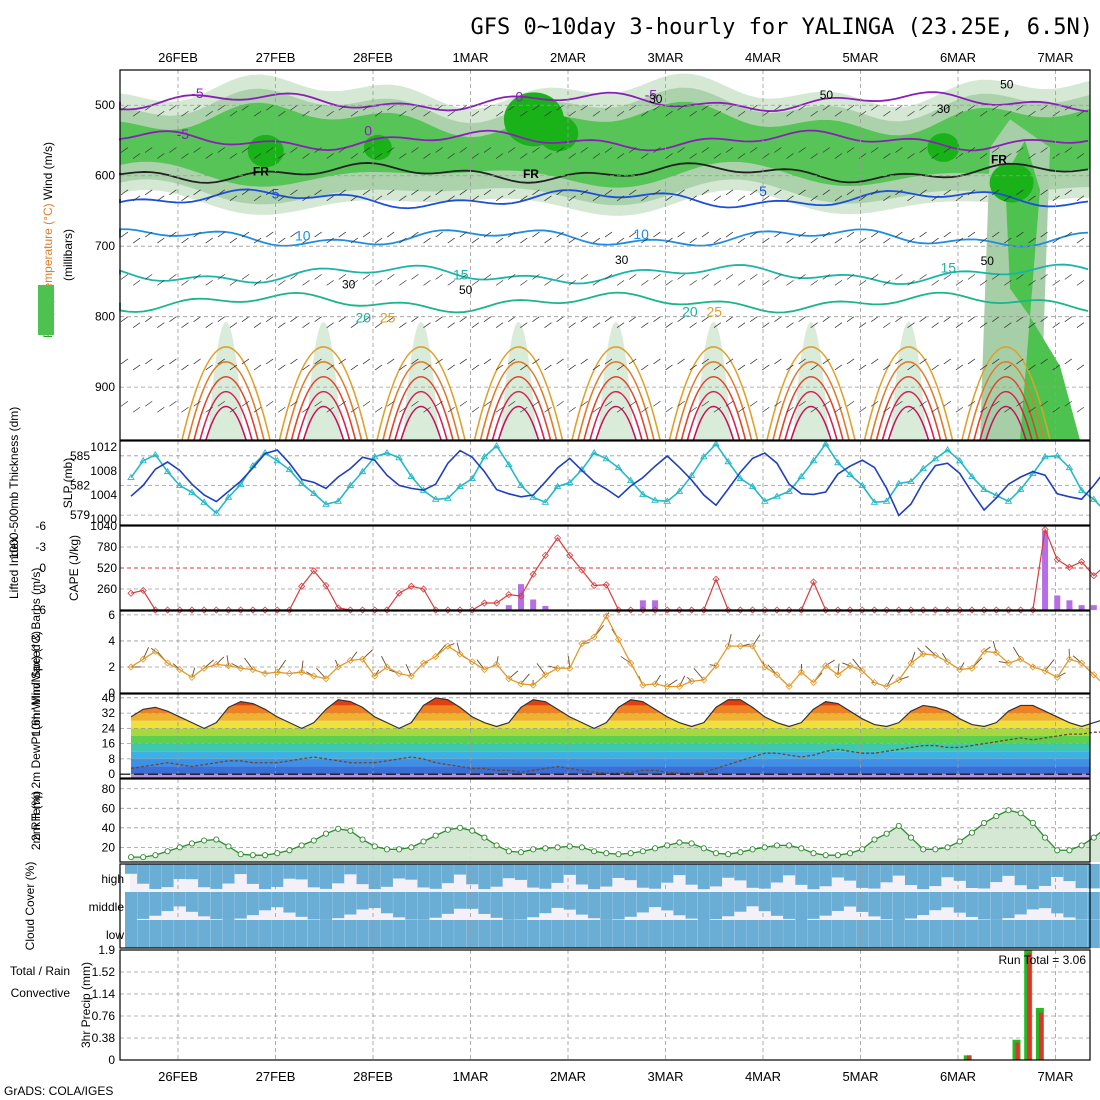 Image resolution: width=1100 pixels, height=1100 pixels. Describe the element at coordinates (641, 234) in the screenshot. I see `temperature-contour-label: 10` at that location.